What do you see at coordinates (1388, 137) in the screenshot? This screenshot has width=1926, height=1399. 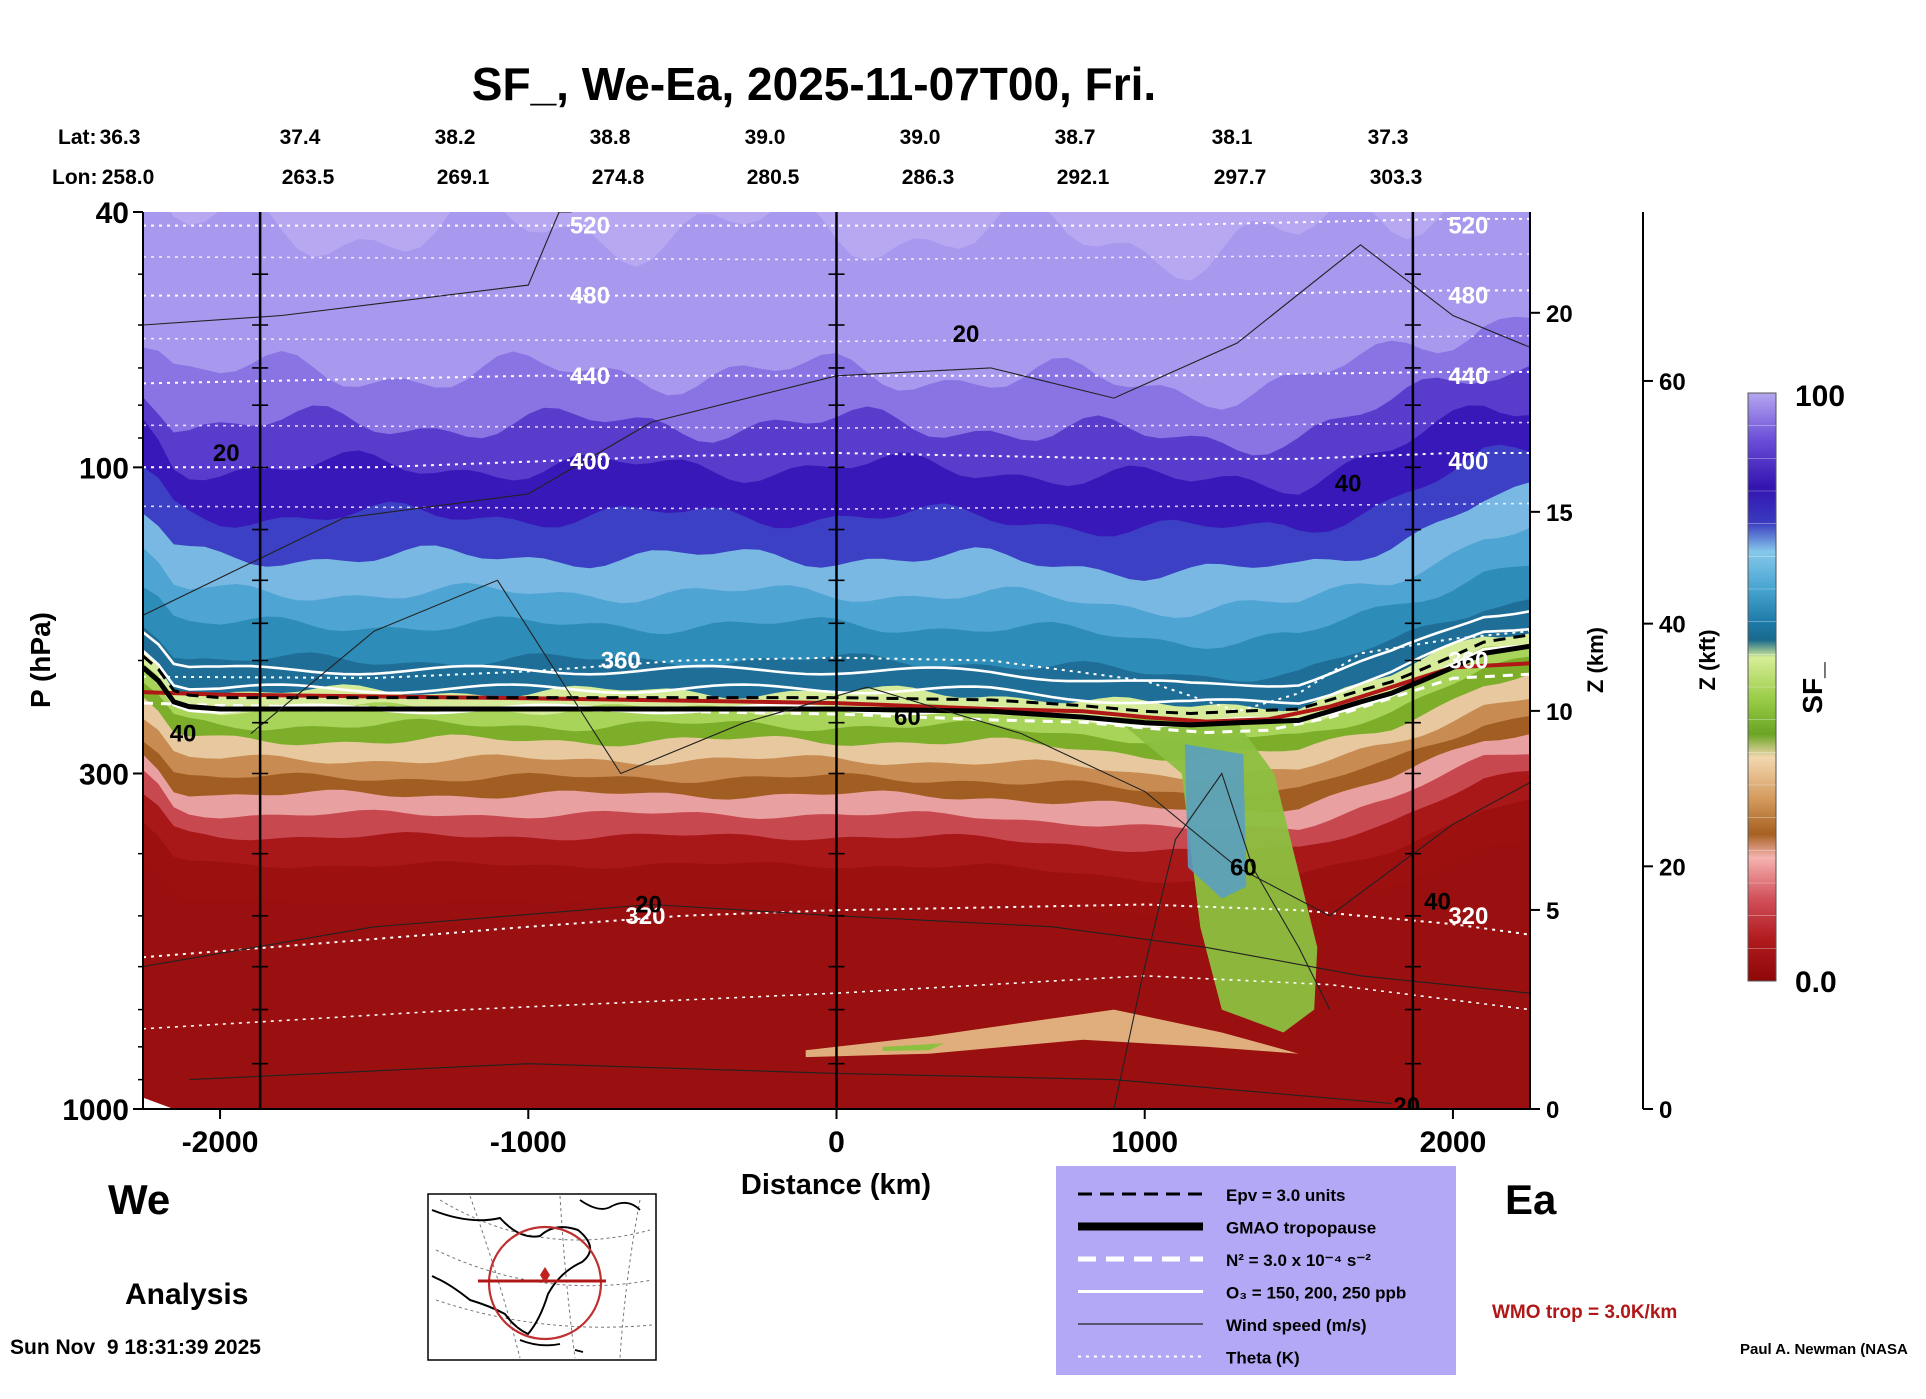 I see `lat-value: 37.3` at bounding box center [1388, 137].